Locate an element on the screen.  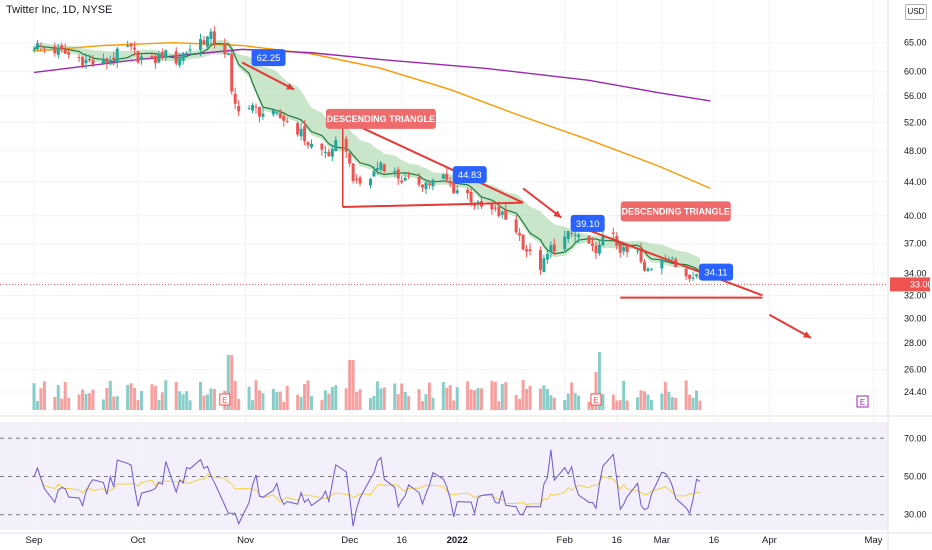
trend-arrow-1-head is located at coordinates (290, 86).